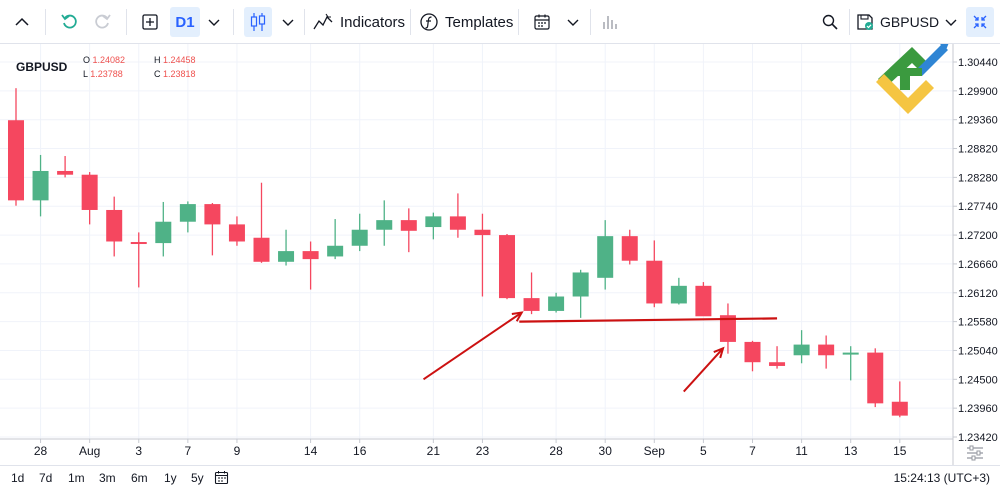  What do you see at coordinates (102, 22) in the screenshot?
I see `redo-icon` at bounding box center [102, 22].